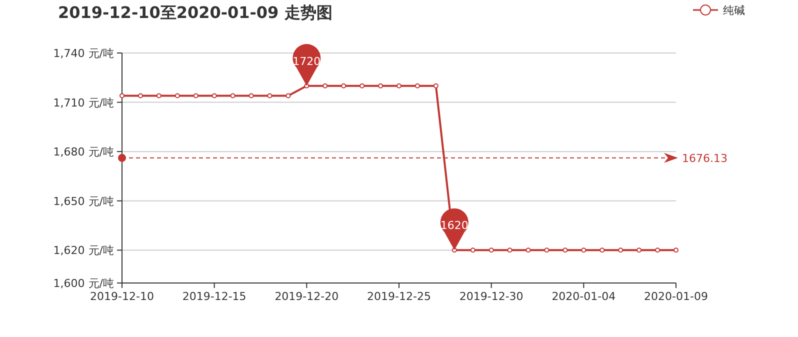 This screenshot has height=337, width=798. Describe the element at coordinates (734, 10) in the screenshot. I see `legend-label: 纯碱` at that location.